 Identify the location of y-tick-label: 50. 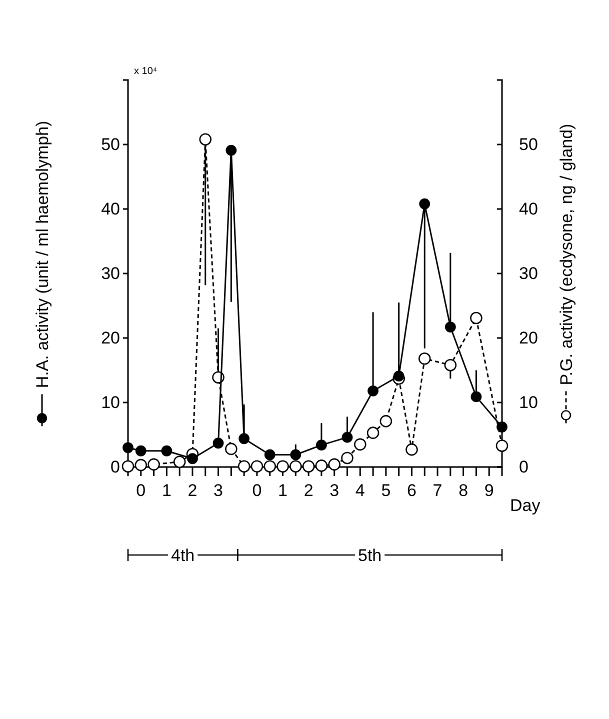
(110, 144).